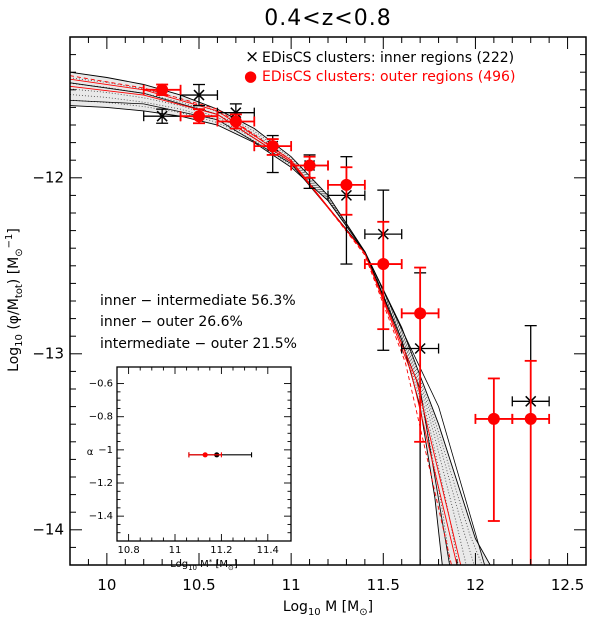 Image resolution: width=600 pixels, height=617 pixels. I want to click on chart-title: 0.4<z<0.8, so click(327, 18).